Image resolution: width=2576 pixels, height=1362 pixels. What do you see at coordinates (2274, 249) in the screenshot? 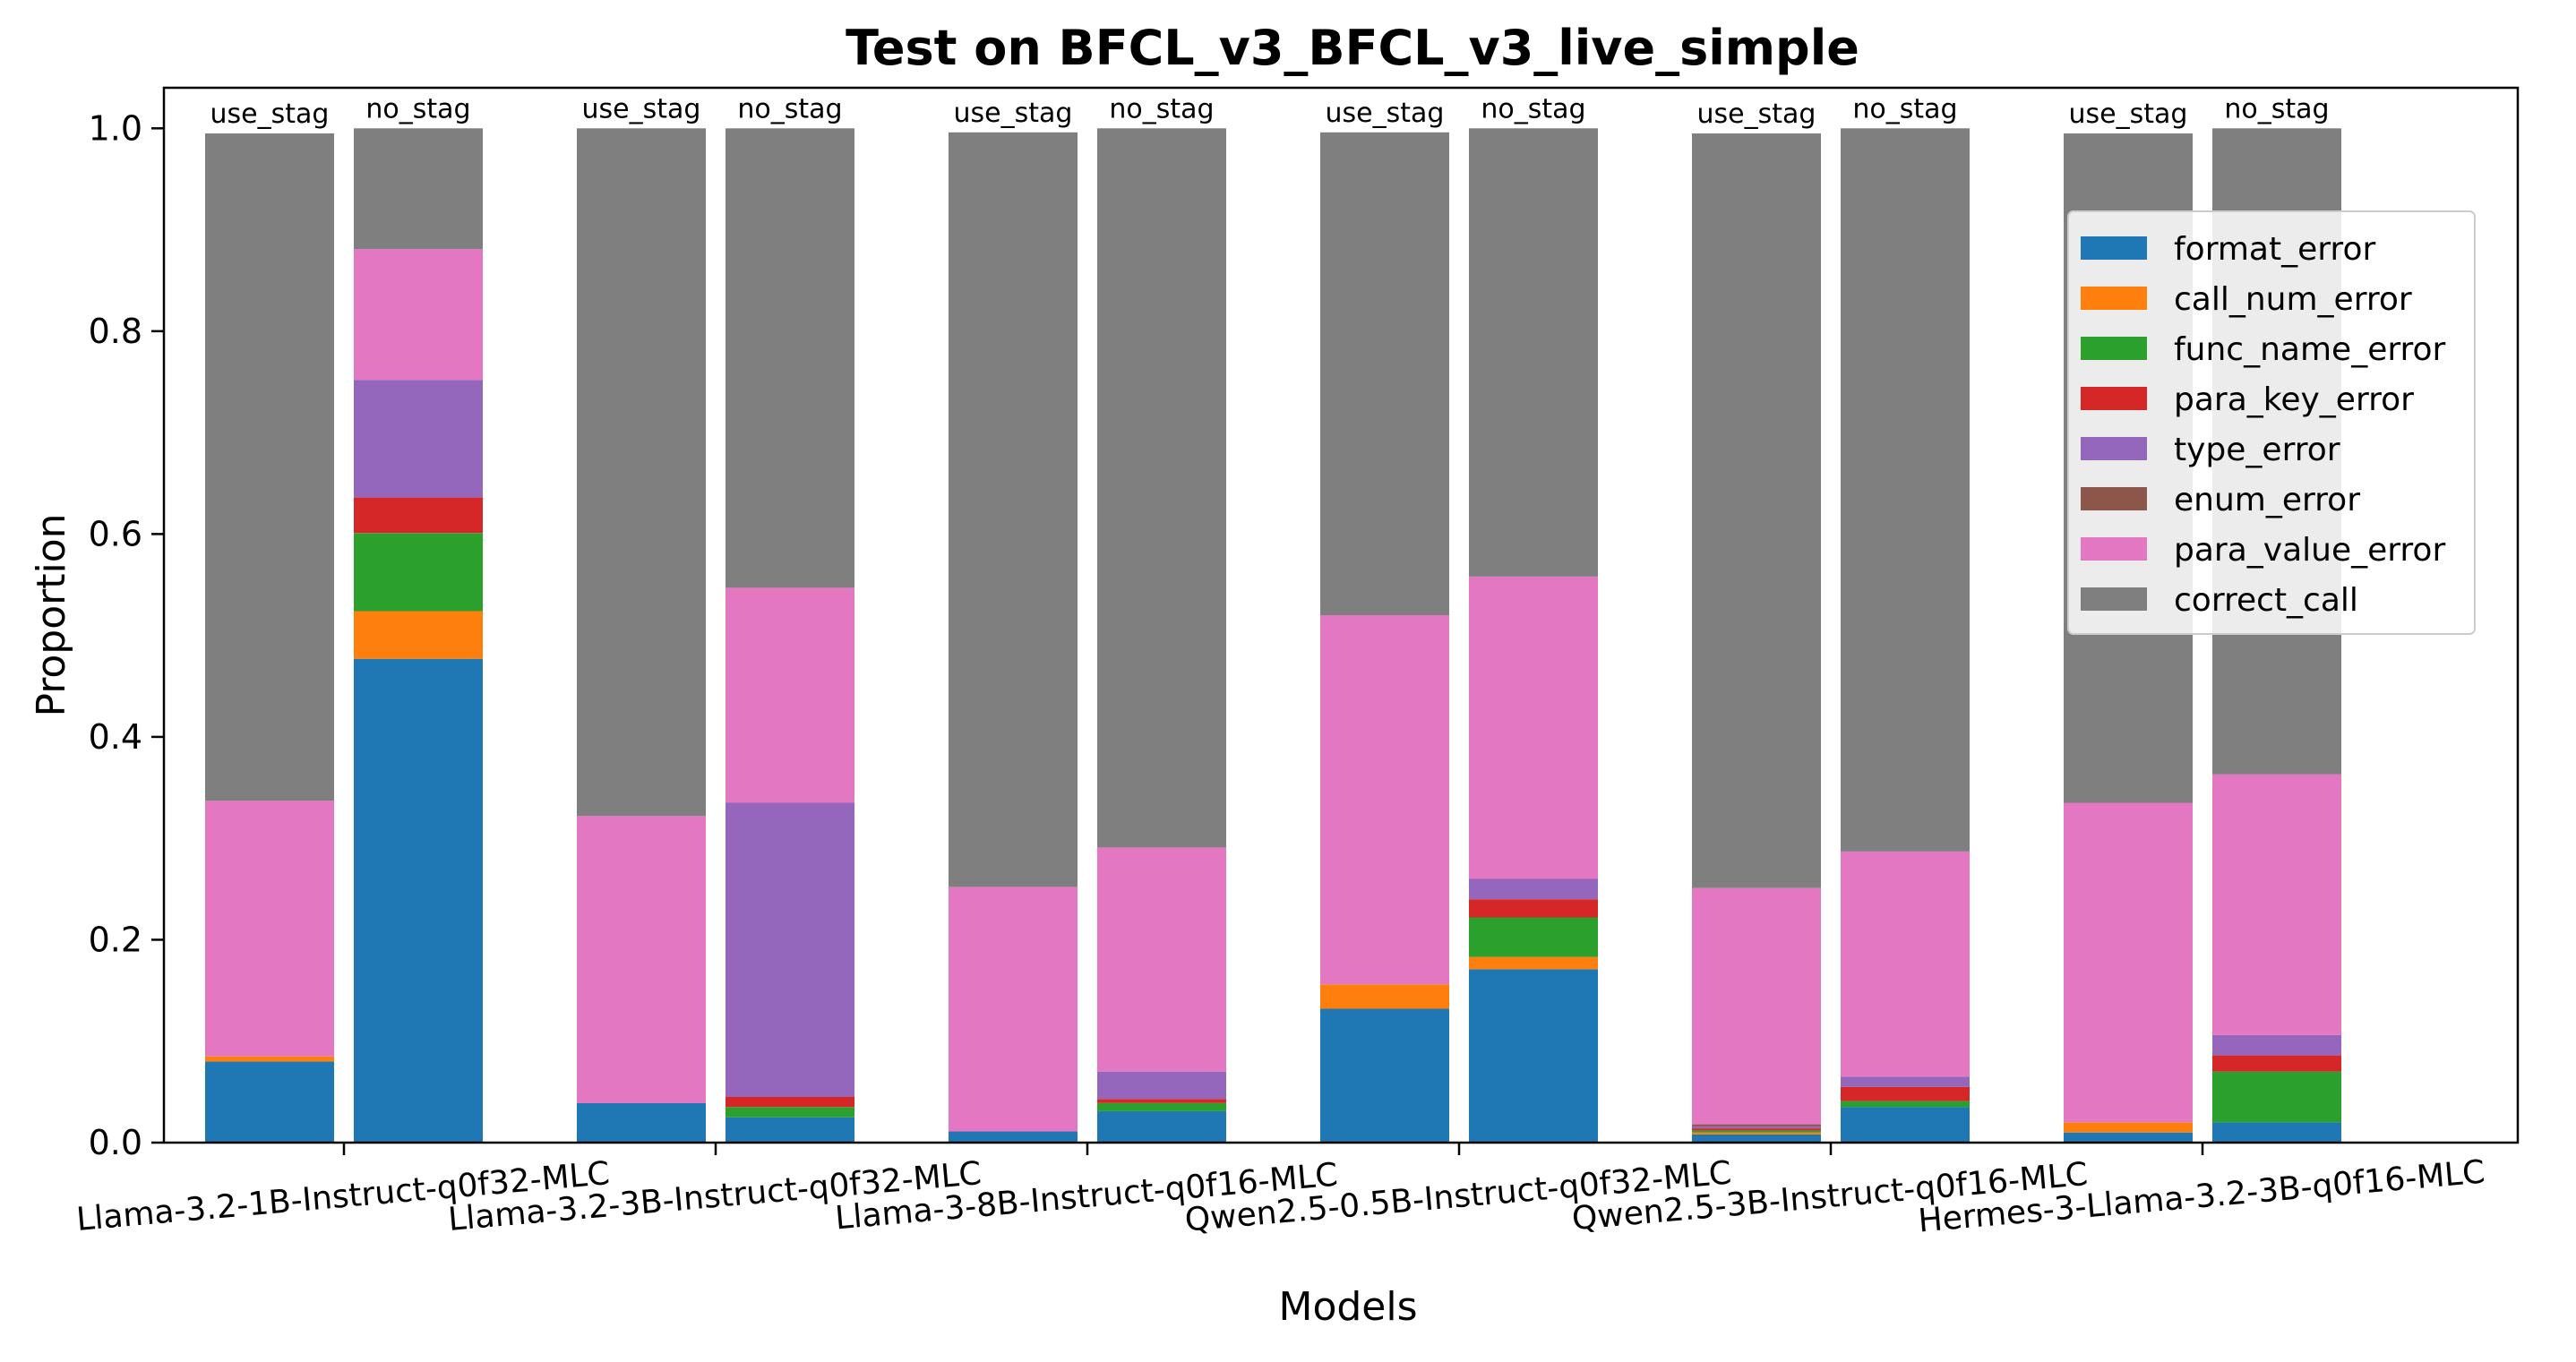
I see `legend-label-format-error: format_error` at bounding box center [2274, 249].